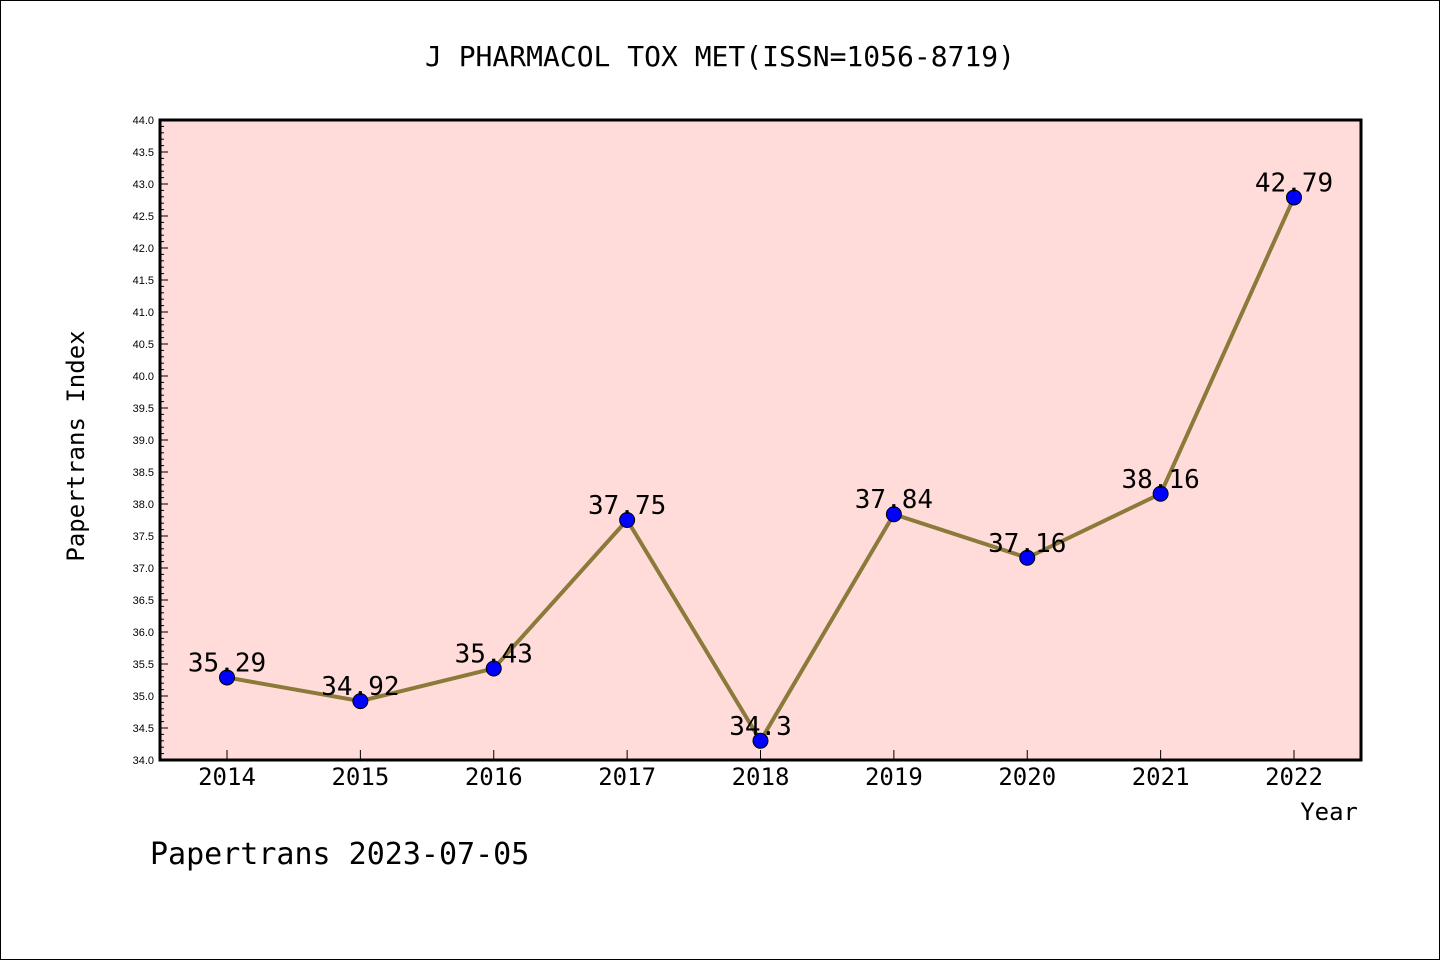 This screenshot has height=960, width=1440. I want to click on y-tick-label: 34.0, so click(143, 761).